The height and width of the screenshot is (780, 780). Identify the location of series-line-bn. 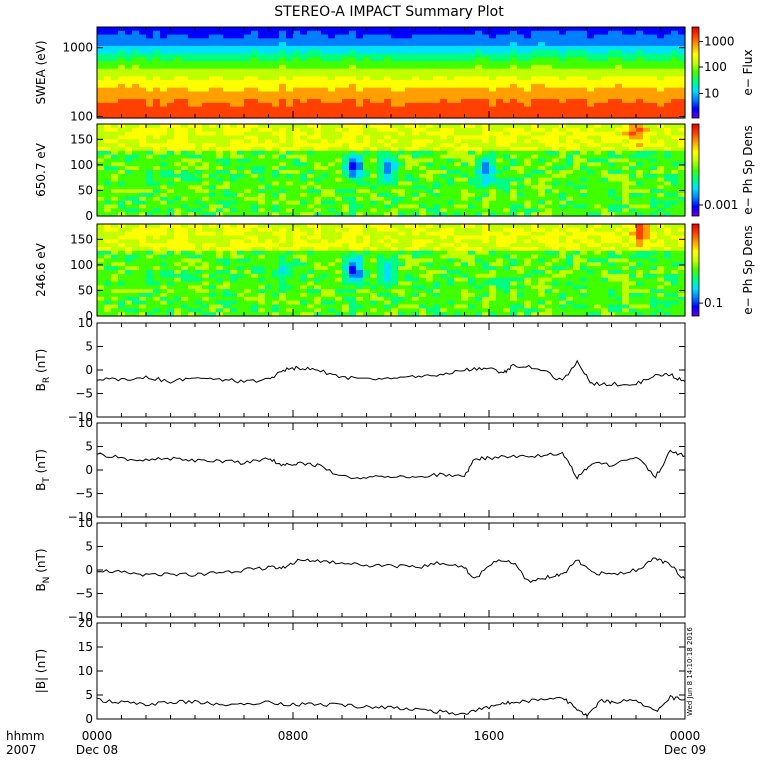
(391, 570).